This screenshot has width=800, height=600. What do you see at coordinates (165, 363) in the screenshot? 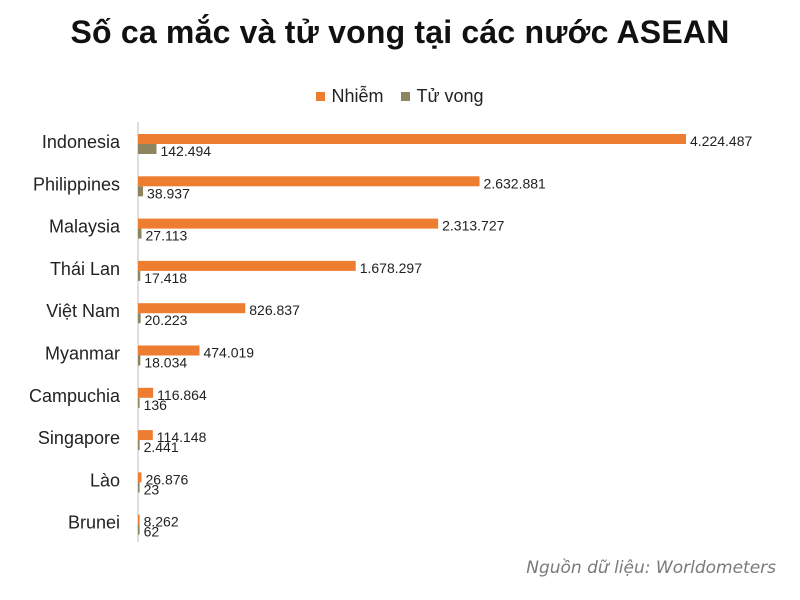
I see `data-label-deaths: 18.034` at bounding box center [165, 363].